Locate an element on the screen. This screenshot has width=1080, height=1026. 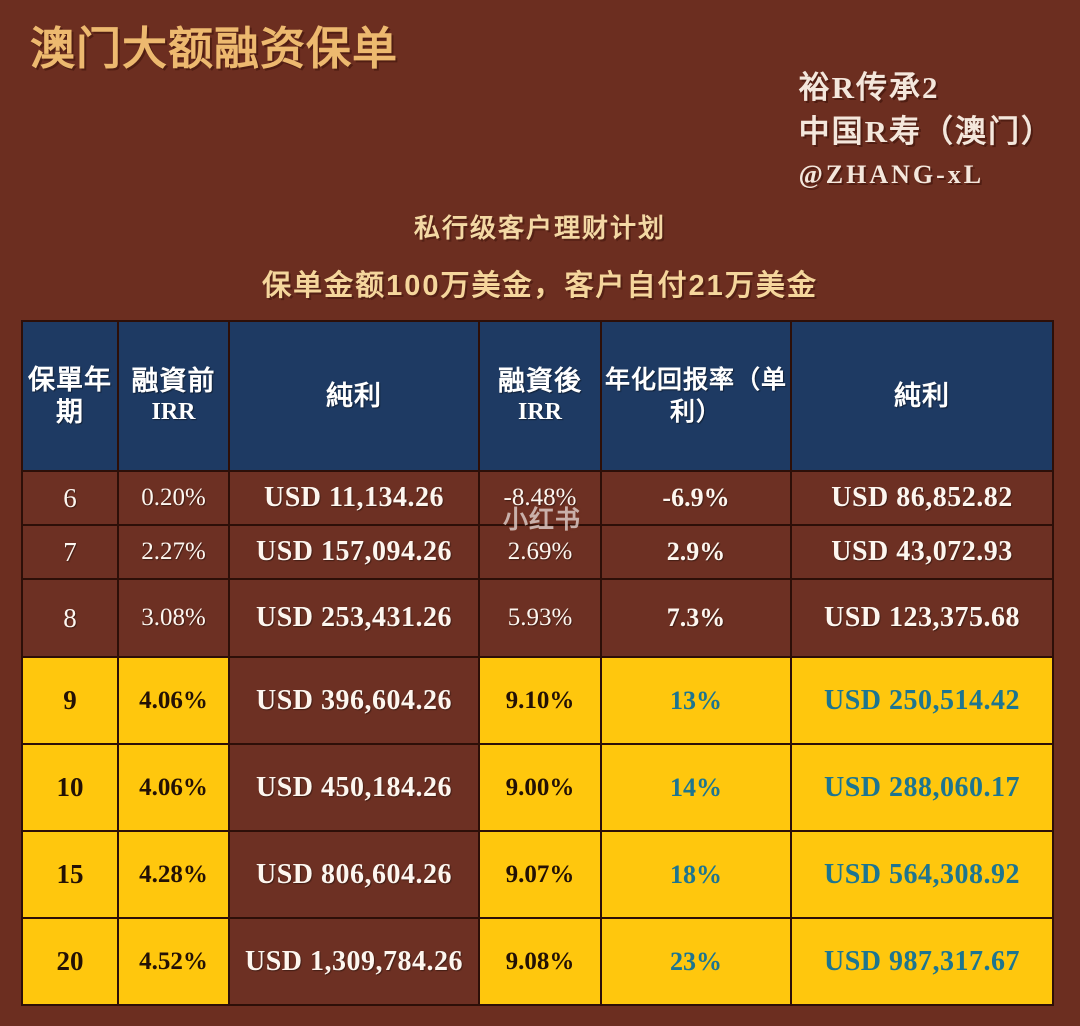
column-header-irr-pre: 融資前 IRR is located at coordinates (173, 396).